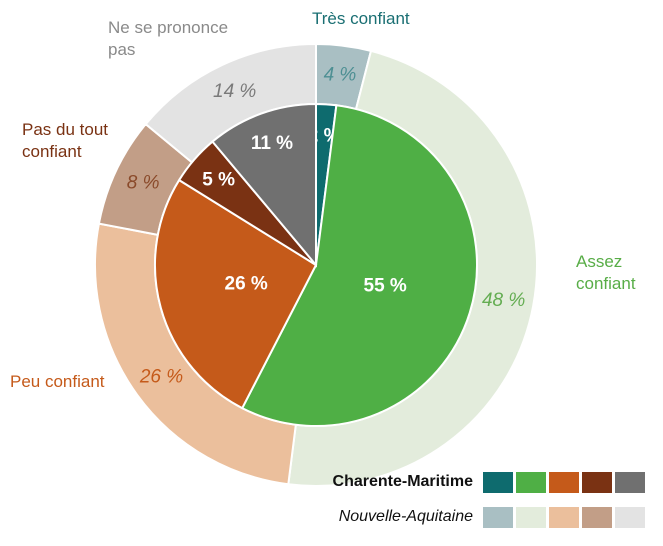 This screenshot has width=663, height=546. What do you see at coordinates (234, 91) in the screenshot?
I see `outer-value-label: 14 %` at bounding box center [234, 91].